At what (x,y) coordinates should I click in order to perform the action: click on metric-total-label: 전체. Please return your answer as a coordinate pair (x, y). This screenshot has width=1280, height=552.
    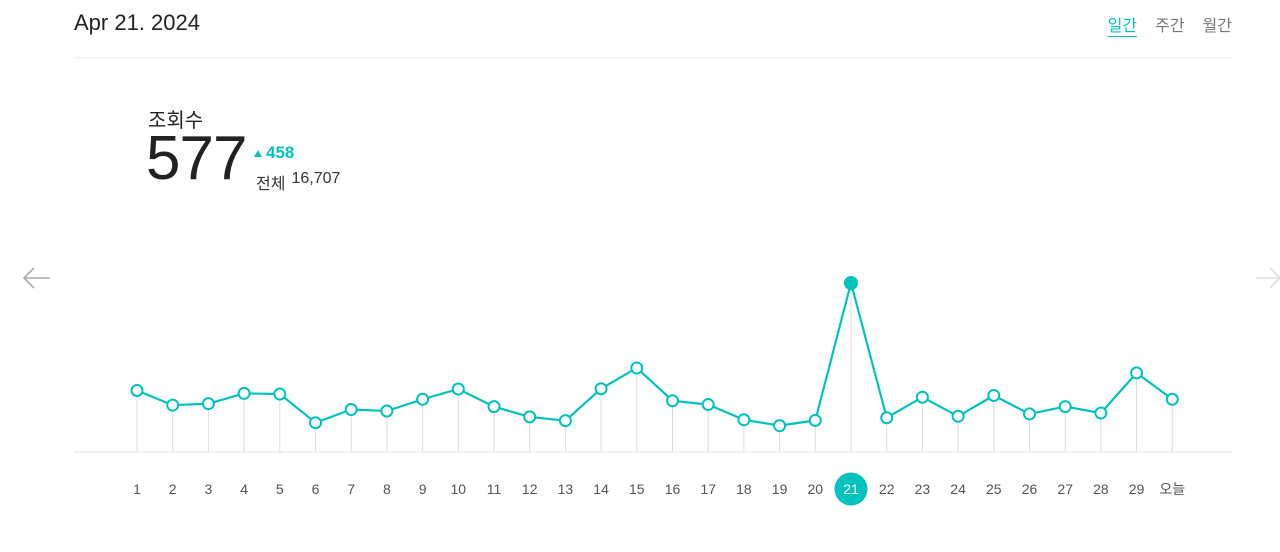
    Looking at the image, I should click on (271, 183).